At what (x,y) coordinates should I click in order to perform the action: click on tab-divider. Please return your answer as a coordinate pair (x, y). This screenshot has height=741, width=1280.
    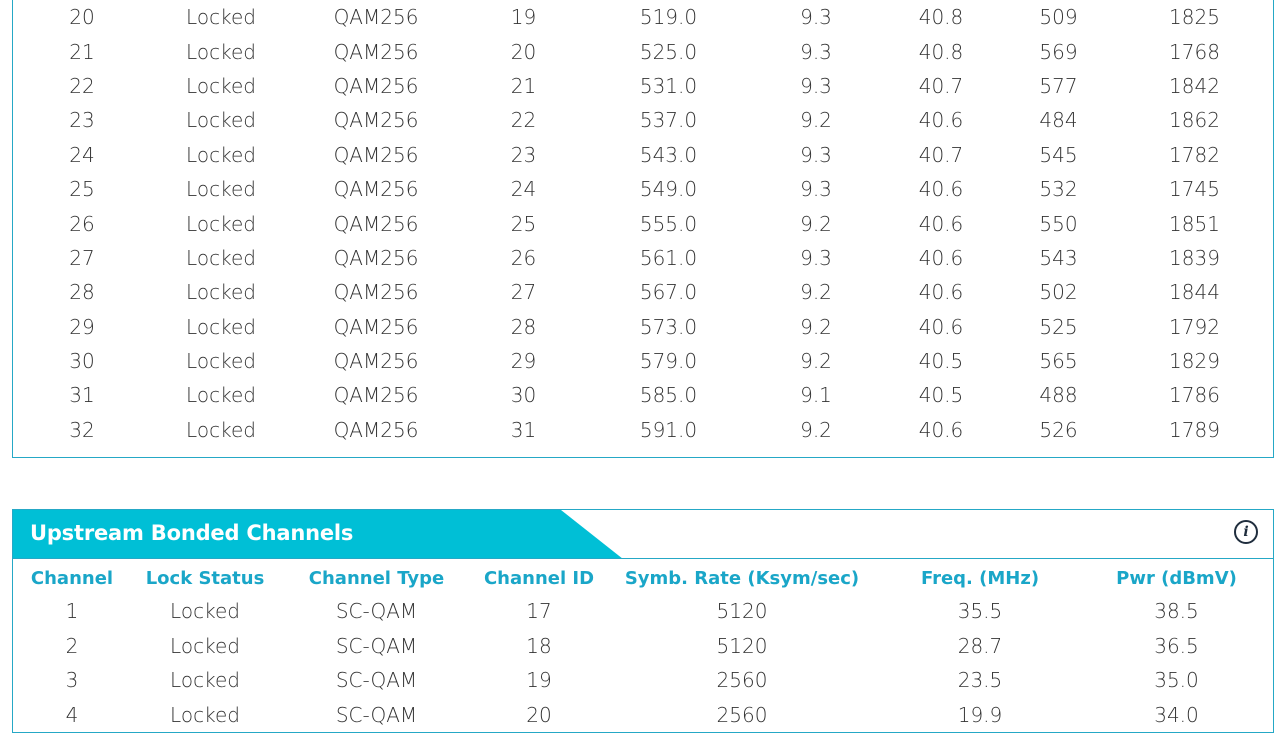
    Looking at the image, I should click on (643, 558).